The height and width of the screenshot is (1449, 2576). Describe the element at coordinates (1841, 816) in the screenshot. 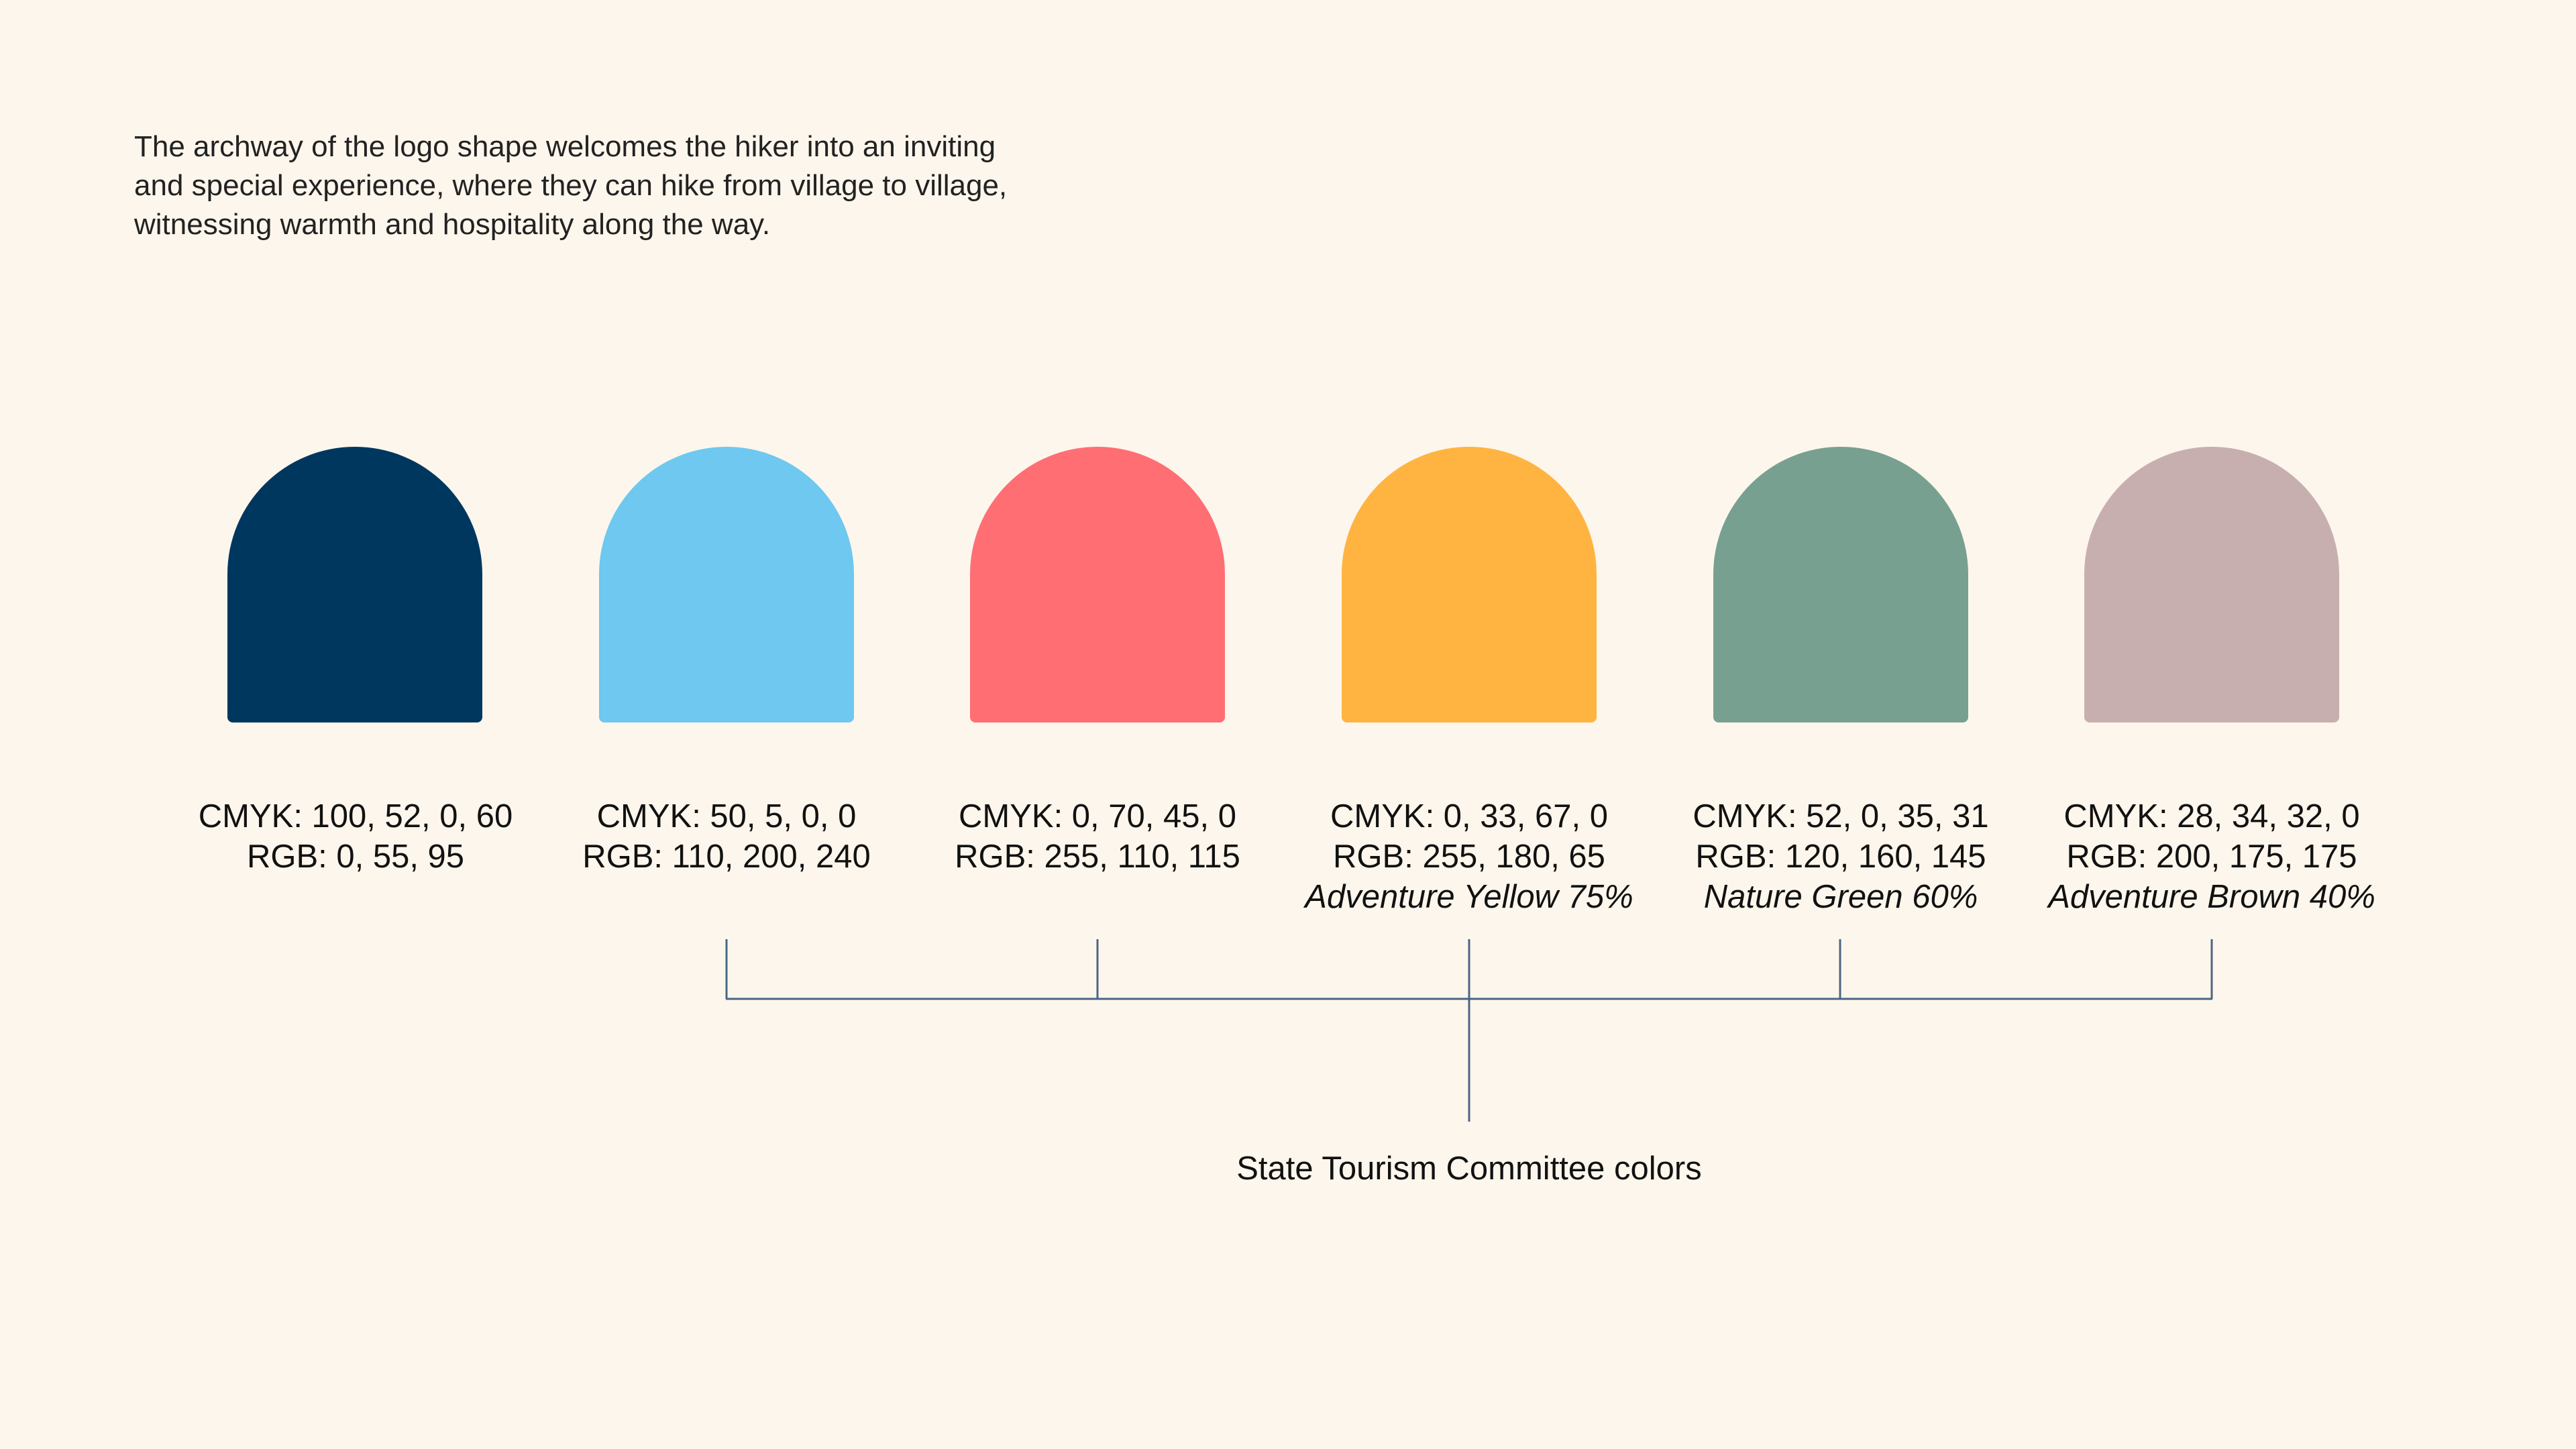

I see `cmyk-value: CMYK: 52, 0, 35, 31` at that location.